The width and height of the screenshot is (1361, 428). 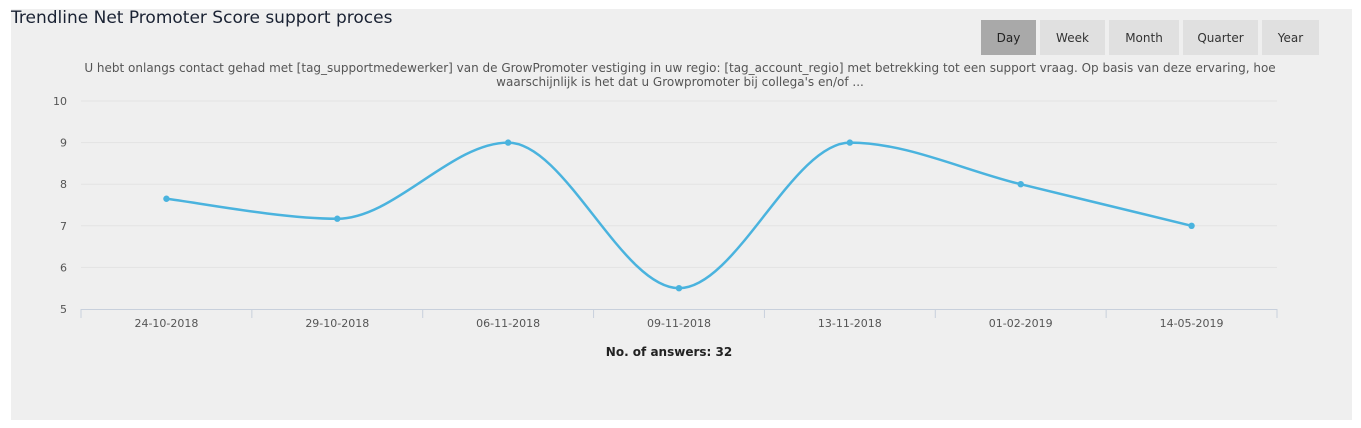 I want to click on answer-count-value: 32, so click(x=724, y=352).